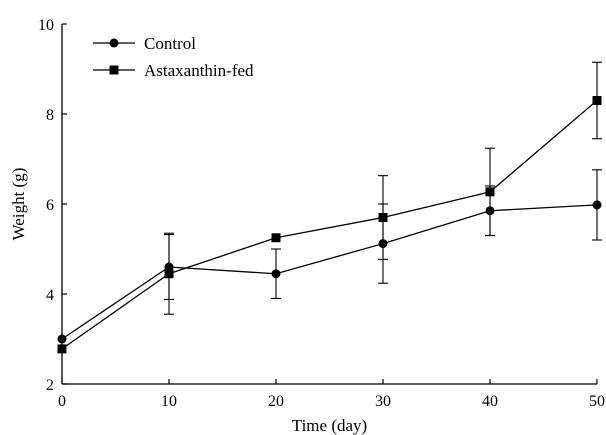  What do you see at coordinates (50, 115) in the screenshot?
I see `y-tick-label: 8` at bounding box center [50, 115].